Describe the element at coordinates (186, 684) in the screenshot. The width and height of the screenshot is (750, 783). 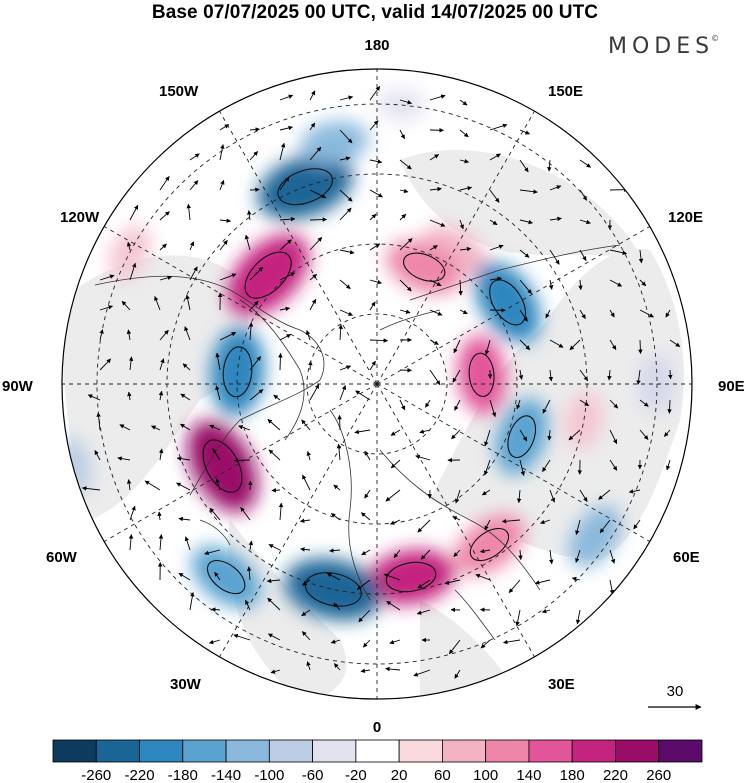
I see `lon-label-30w: 30W` at that location.